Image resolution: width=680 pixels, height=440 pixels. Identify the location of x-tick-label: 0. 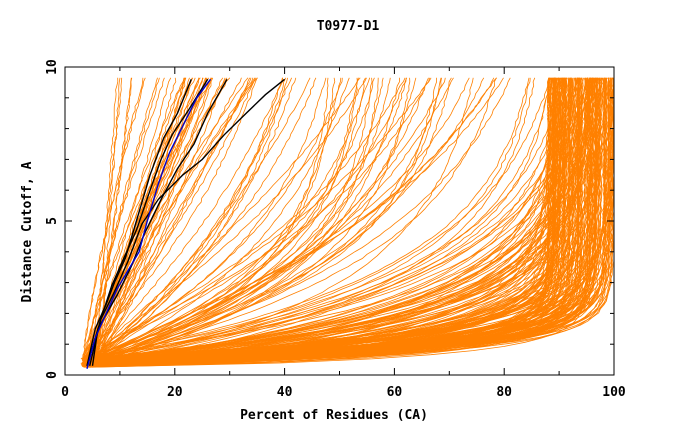
(65, 392).